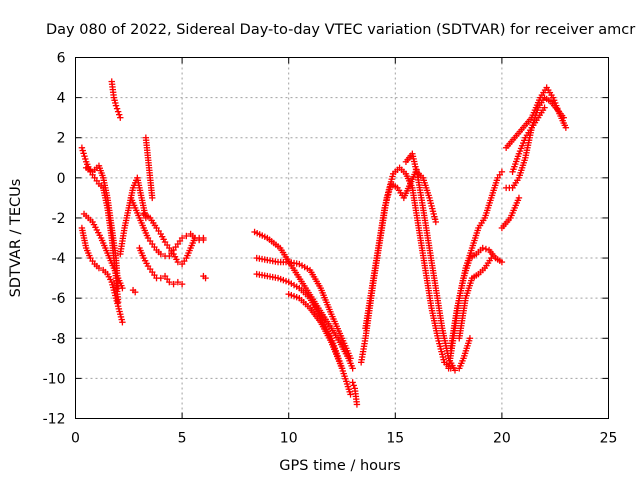 The height and width of the screenshot is (480, 640). I want to click on y-tick-label: -4, so click(59, 259).